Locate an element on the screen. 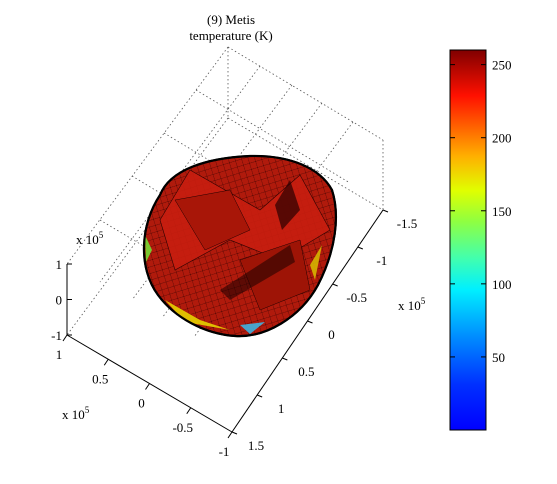  z-multiplier-base: x 10 is located at coordinates (87, 239).